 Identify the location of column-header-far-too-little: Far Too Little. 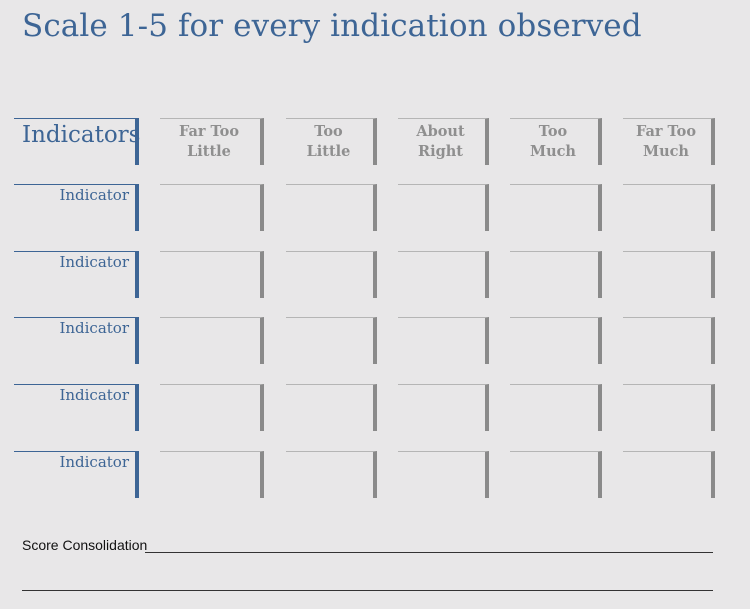
(212, 141).